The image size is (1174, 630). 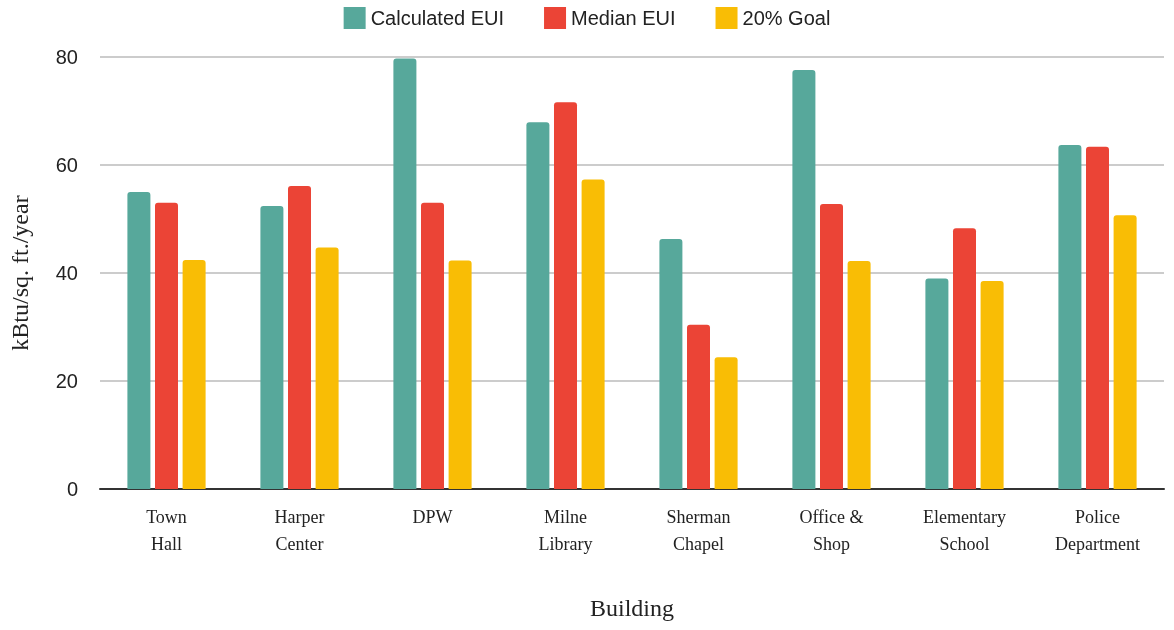 I want to click on y-tick-label: 80, so click(x=66, y=57).